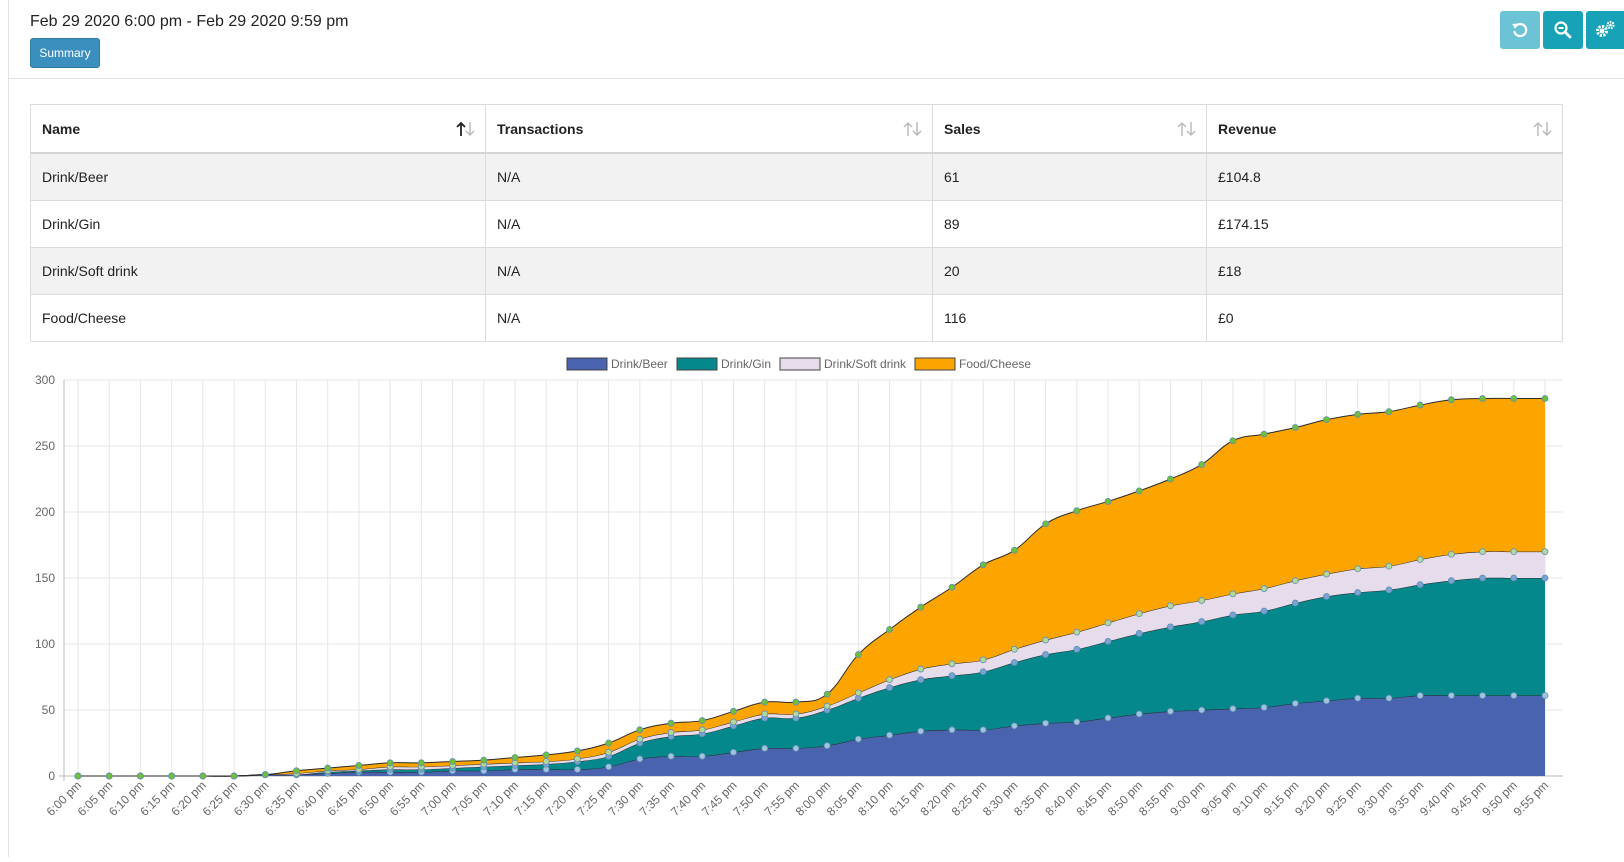  Describe the element at coordinates (865, 364) in the screenshot. I see `legend-label: Drink/Soft drink` at that location.